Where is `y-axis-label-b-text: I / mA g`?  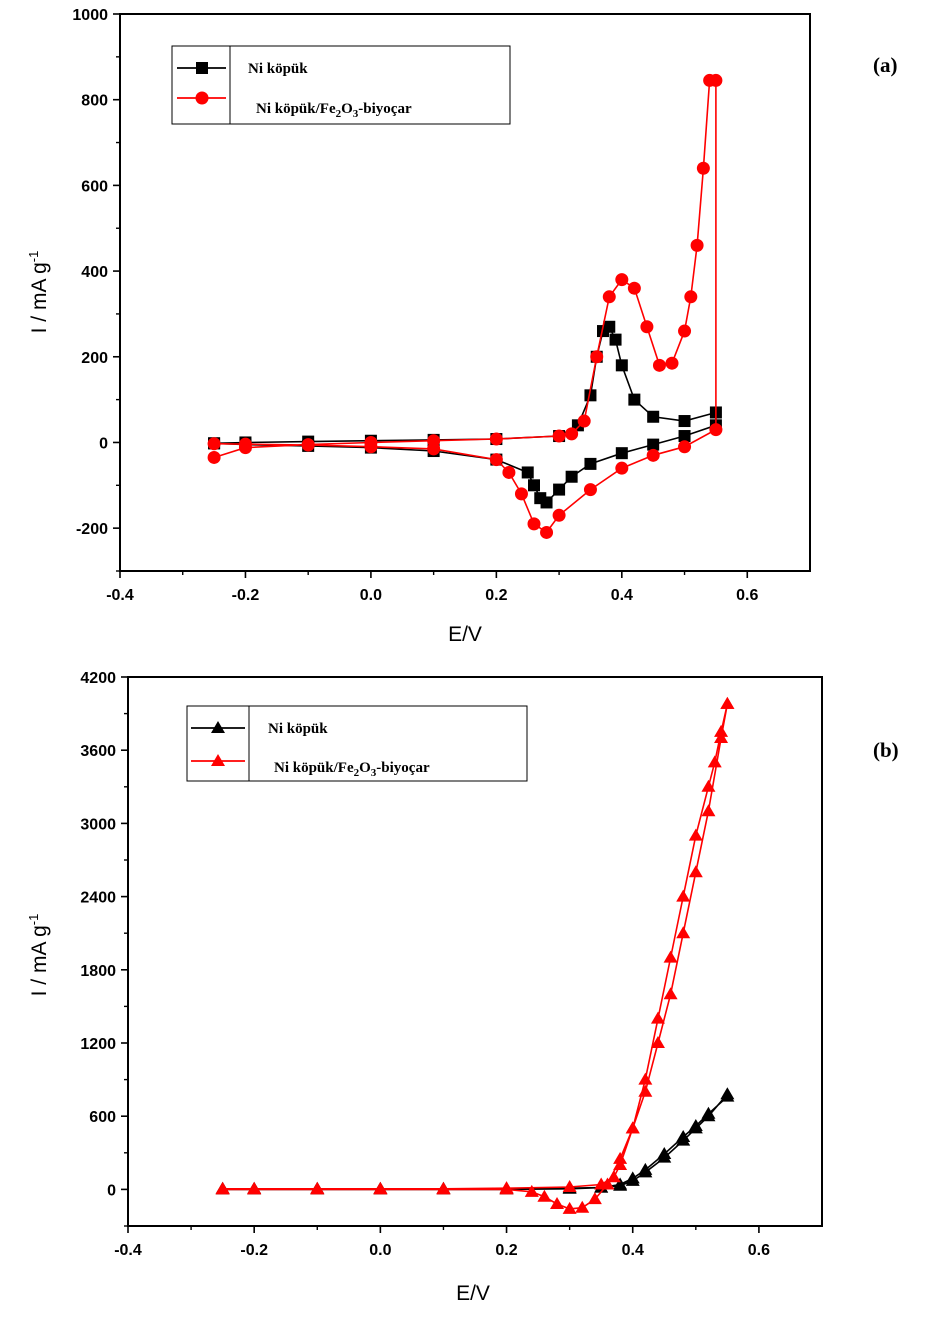
y-axis-label-b-text: I / mA g is located at coordinates (39, 960).